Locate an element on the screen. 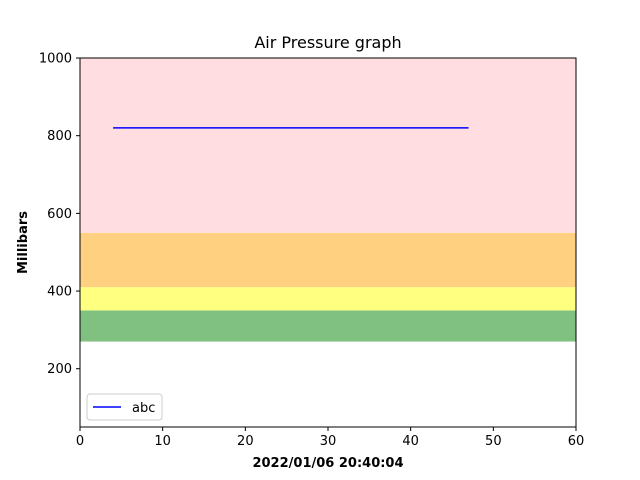 This screenshot has height=480, width=640. x-tick-label: 50 is located at coordinates (493, 441).